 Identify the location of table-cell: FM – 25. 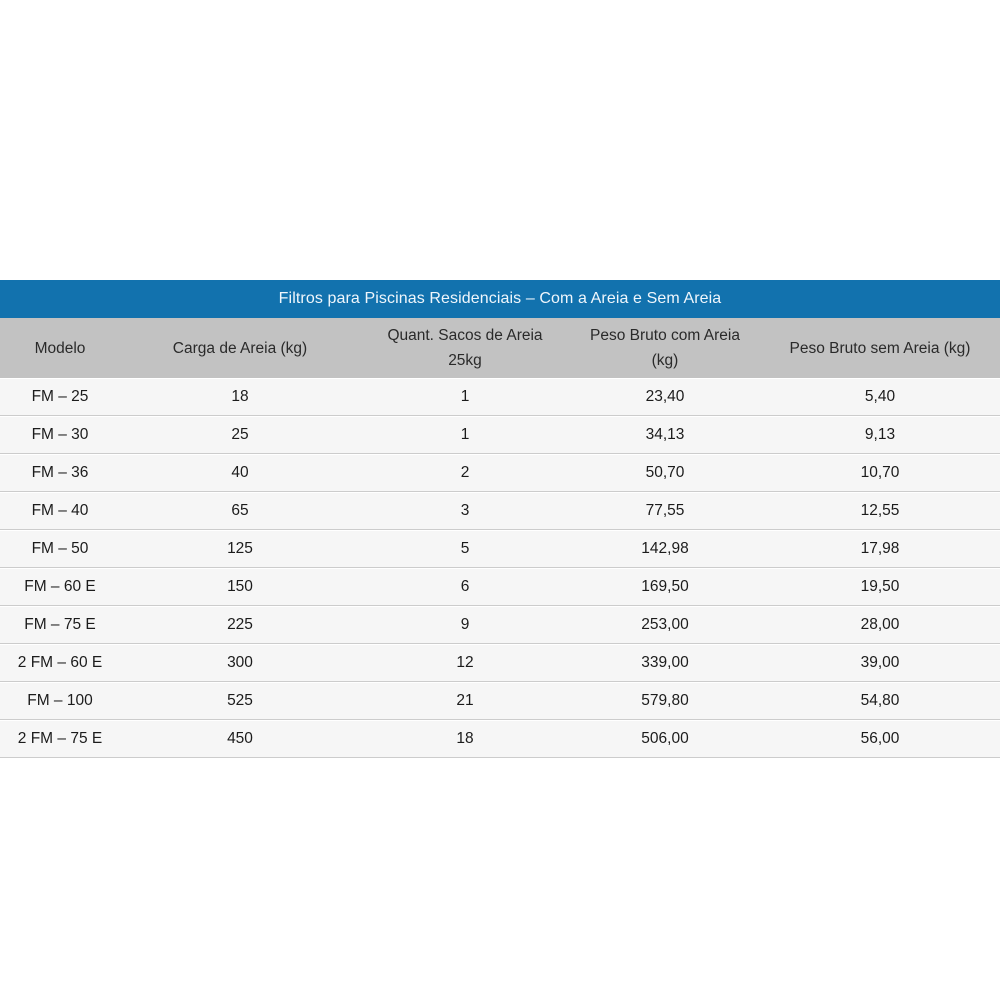
(60, 397).